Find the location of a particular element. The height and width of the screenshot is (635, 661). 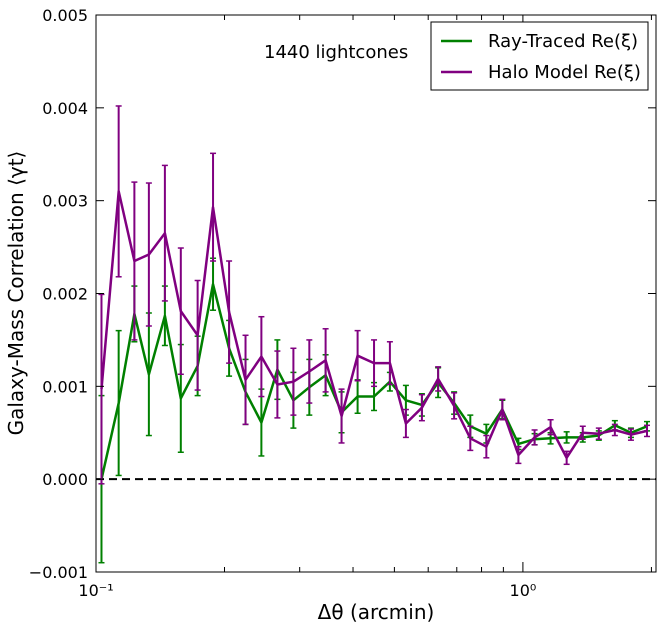

x-tick-label: 10⁰ is located at coordinates (523, 590).